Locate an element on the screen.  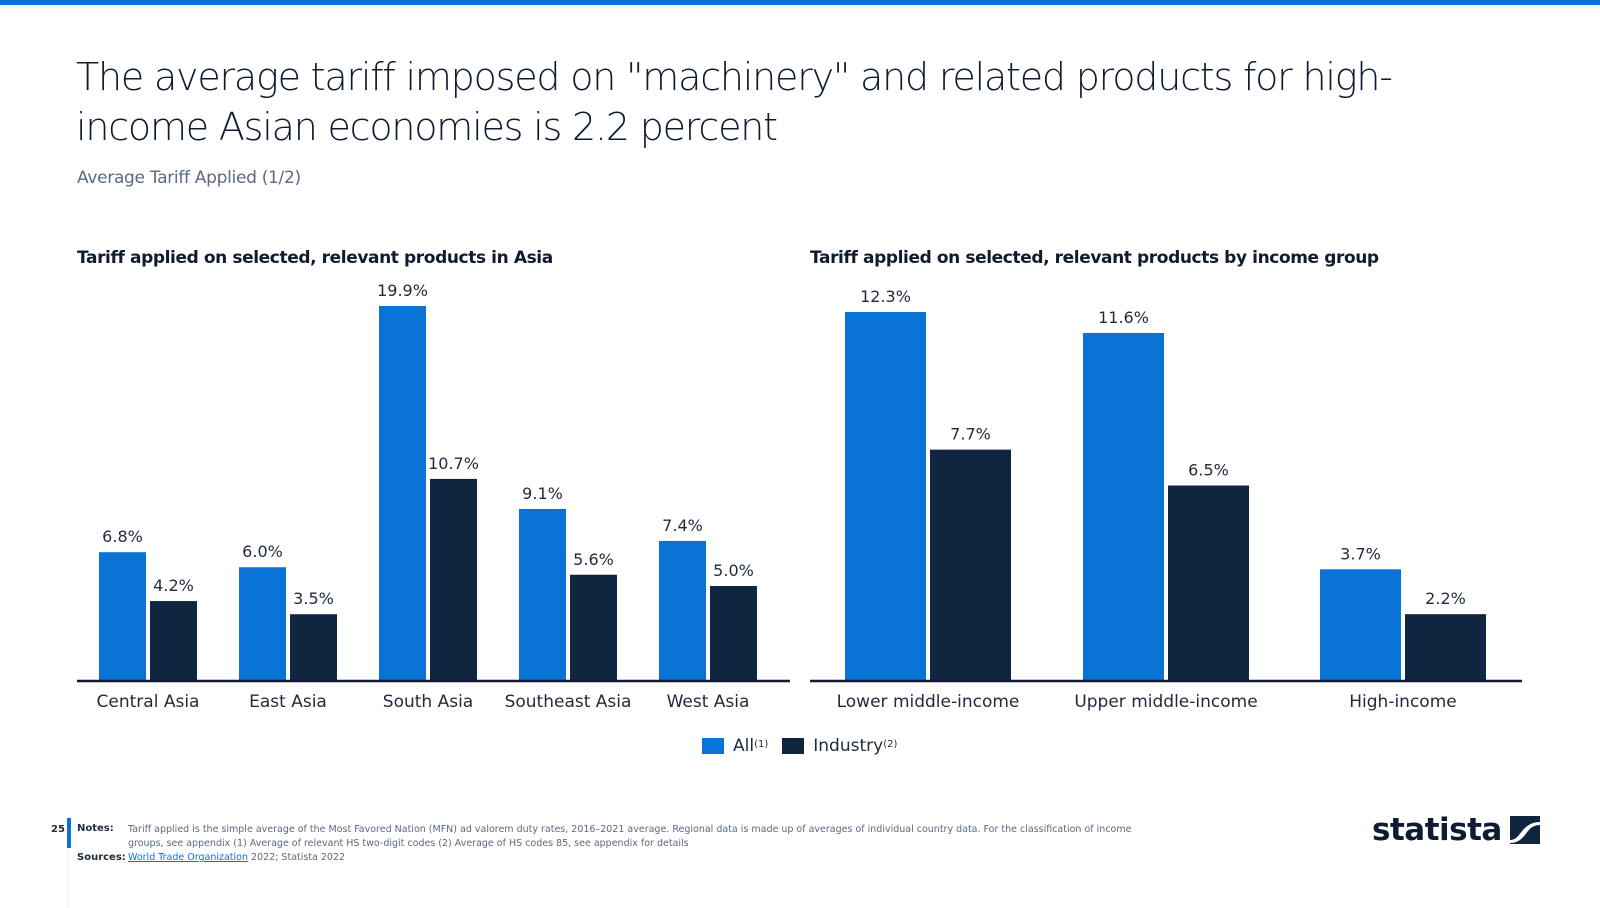
page-number-bar is located at coordinates (69, 833).